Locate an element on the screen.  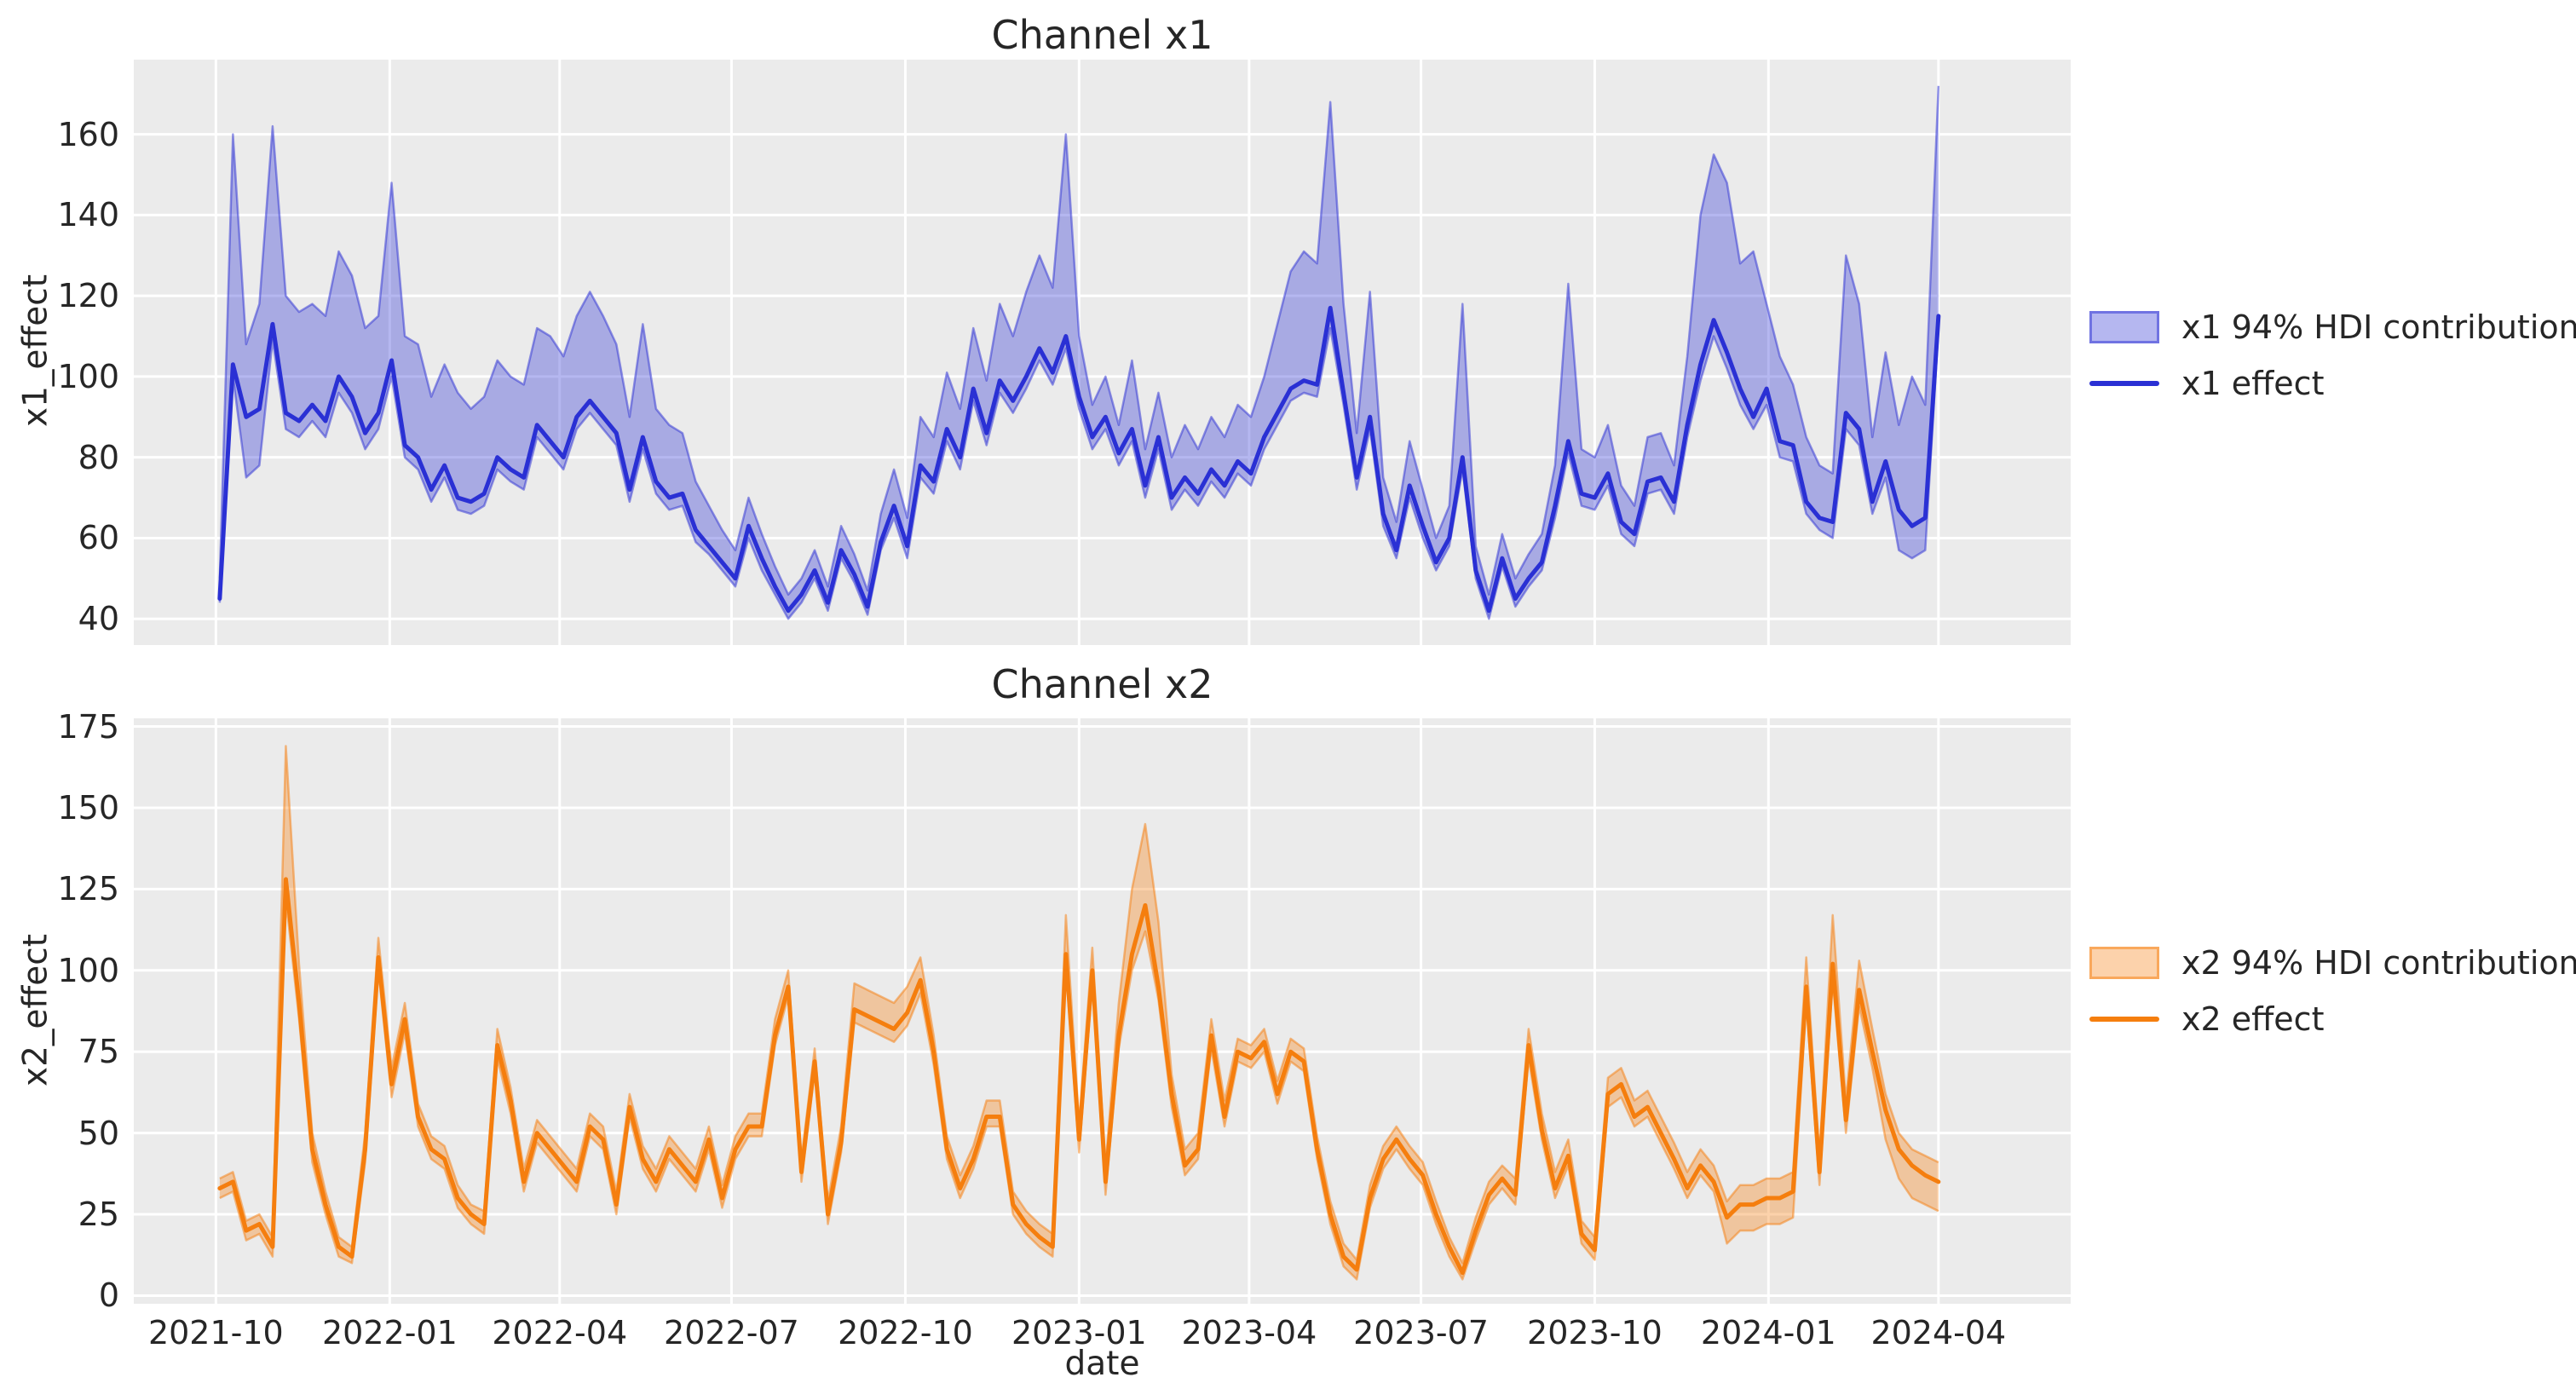
y-tick-label: 80 is located at coordinates (98, 457).